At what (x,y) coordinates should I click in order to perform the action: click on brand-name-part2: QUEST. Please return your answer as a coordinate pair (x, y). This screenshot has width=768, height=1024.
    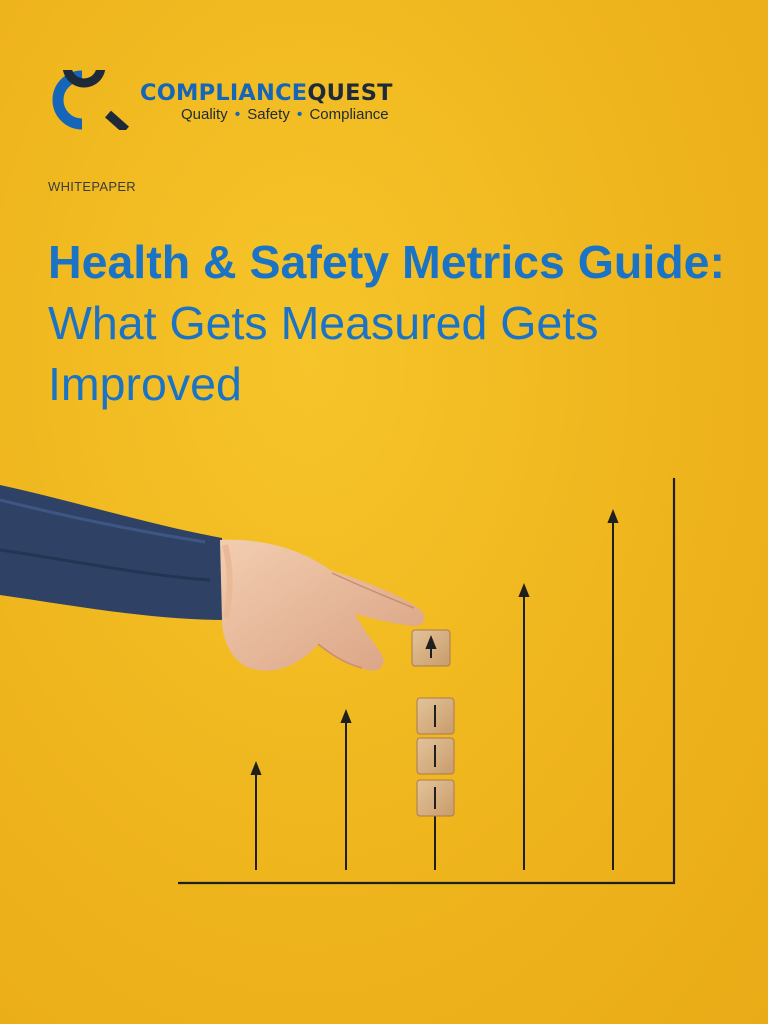
    Looking at the image, I should click on (350, 93).